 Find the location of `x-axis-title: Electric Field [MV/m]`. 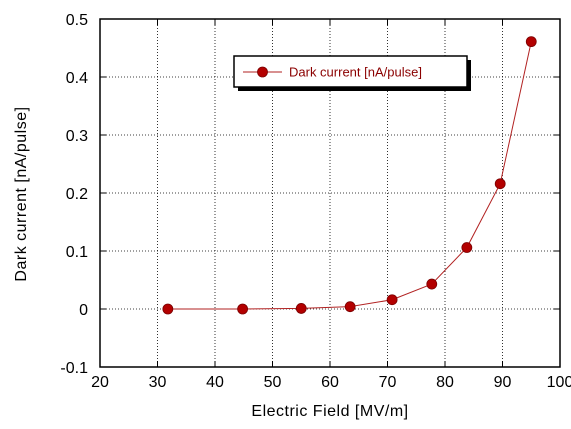

x-axis-title: Electric Field [MV/m] is located at coordinates (329, 411).